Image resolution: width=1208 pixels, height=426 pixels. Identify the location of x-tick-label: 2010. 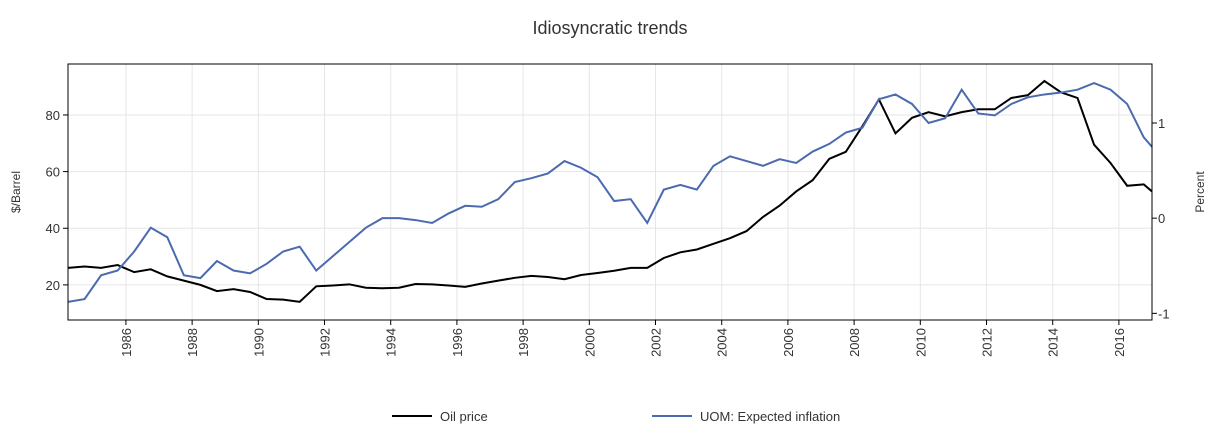
(920, 342).